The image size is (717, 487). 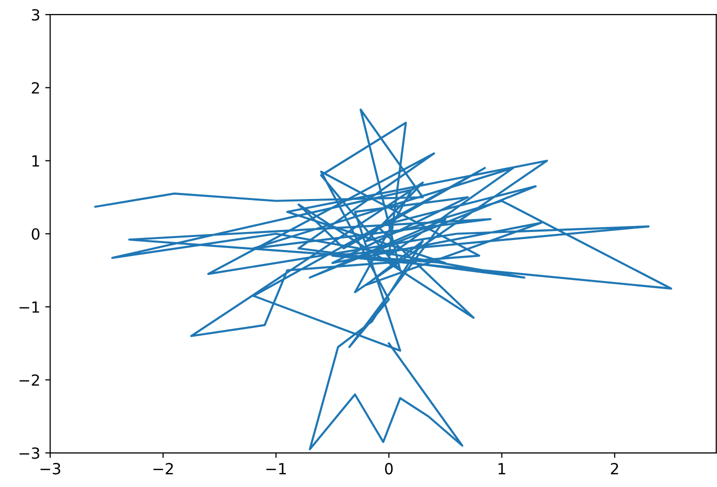 What do you see at coordinates (30, 453) in the screenshot?
I see `y-tick-label: −3` at bounding box center [30, 453].